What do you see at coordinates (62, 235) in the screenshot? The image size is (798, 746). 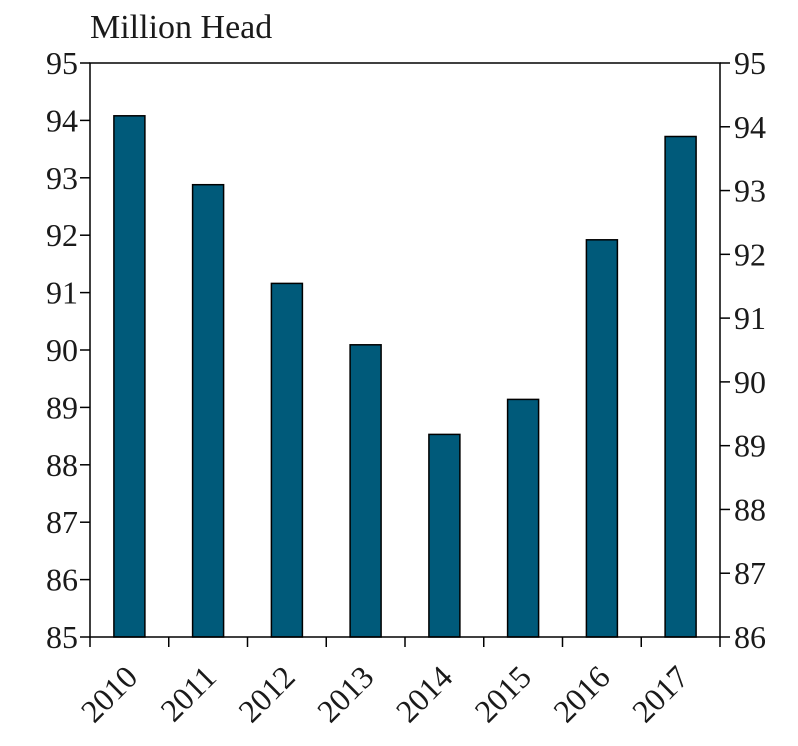 I see `left-tick-label: 92` at bounding box center [62, 235].